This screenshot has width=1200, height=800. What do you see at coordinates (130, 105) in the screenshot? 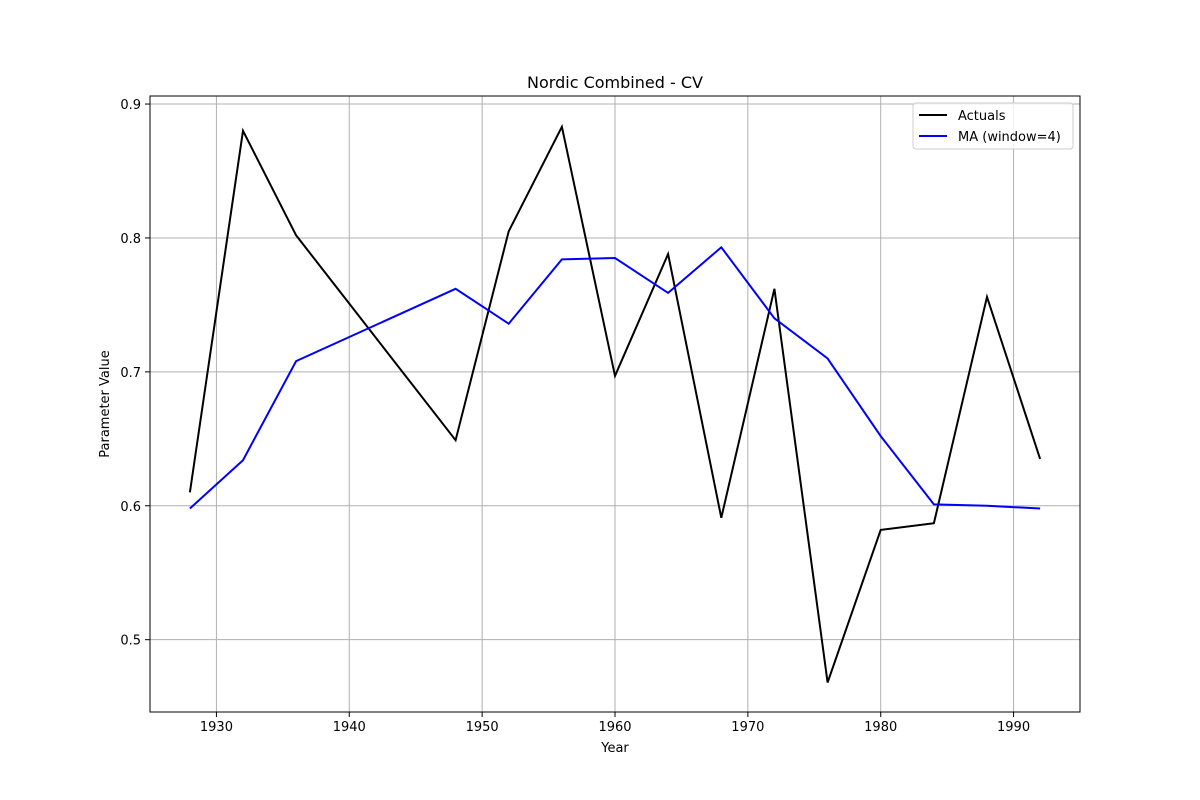
I see `y-tick-label: 0.9` at bounding box center [130, 105].